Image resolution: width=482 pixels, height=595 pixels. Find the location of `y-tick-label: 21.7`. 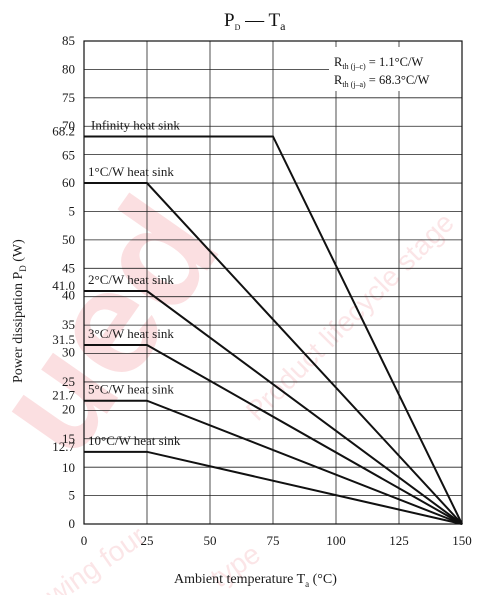

y-tick-label: 21.7 is located at coordinates (63, 395).